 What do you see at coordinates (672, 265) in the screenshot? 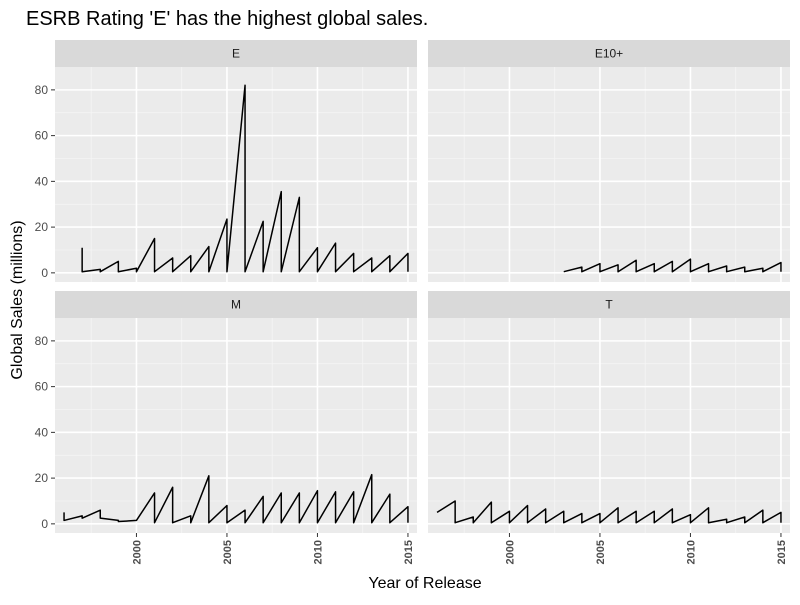
I see `series-line-e10` at bounding box center [672, 265].